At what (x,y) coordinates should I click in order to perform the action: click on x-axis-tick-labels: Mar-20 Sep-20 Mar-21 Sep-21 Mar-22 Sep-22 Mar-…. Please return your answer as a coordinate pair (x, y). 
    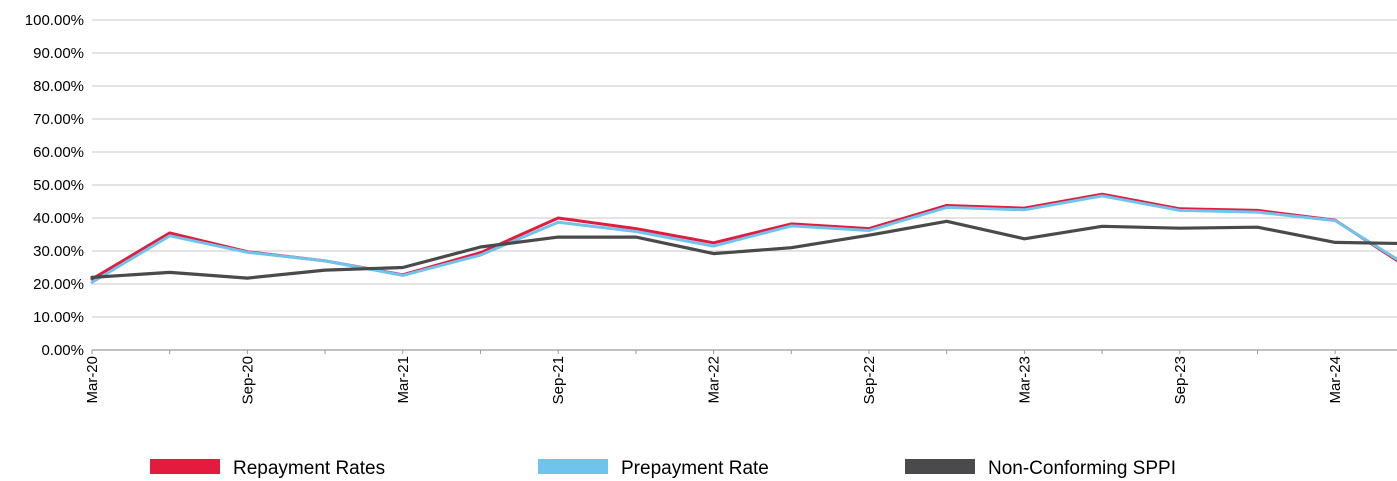
    Looking at the image, I should click on (714, 377).